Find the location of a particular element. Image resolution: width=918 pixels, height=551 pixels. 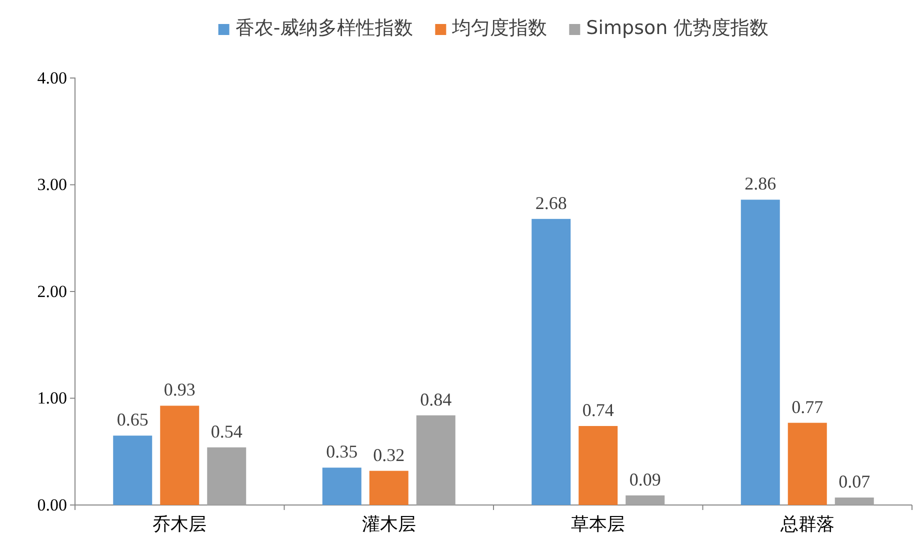

data-label: 0.84 is located at coordinates (436, 399).